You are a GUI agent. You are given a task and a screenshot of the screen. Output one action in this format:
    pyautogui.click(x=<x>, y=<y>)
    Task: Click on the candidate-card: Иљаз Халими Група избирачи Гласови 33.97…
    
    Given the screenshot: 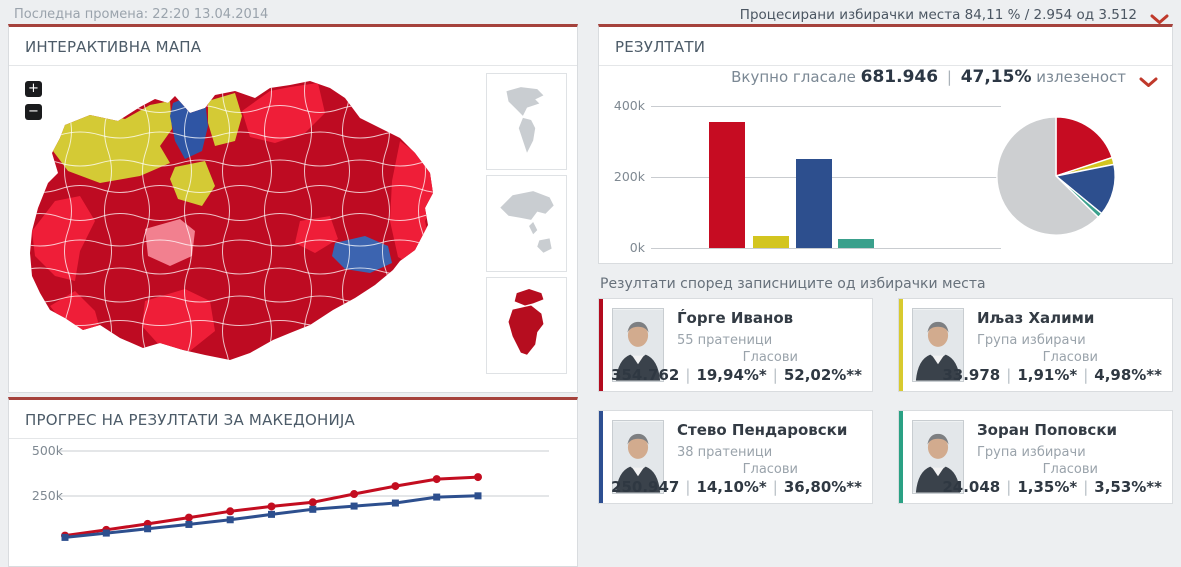 What is the action you would take?
    pyautogui.click(x=1035, y=345)
    